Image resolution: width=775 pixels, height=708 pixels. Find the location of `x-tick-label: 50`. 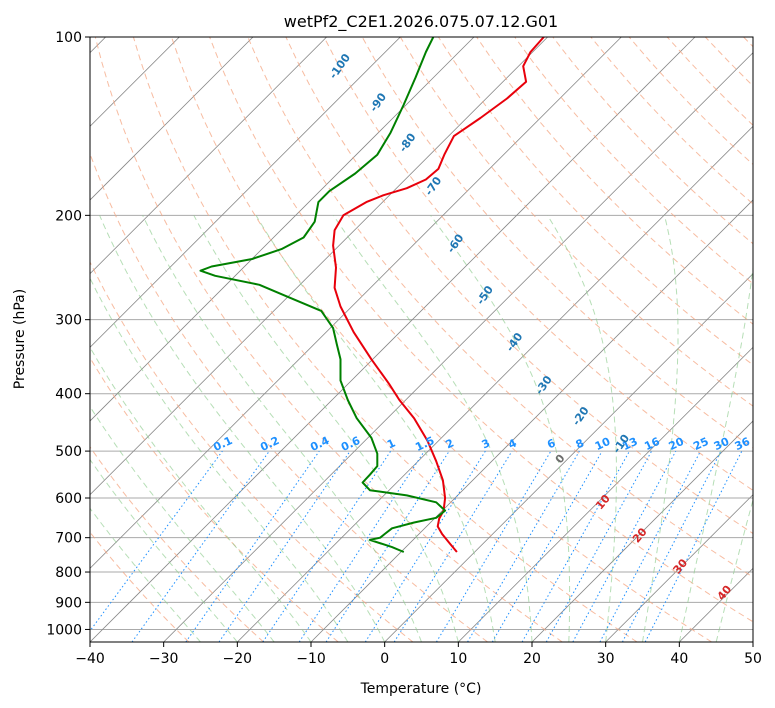

x-tick-label: 50 is located at coordinates (753, 659).